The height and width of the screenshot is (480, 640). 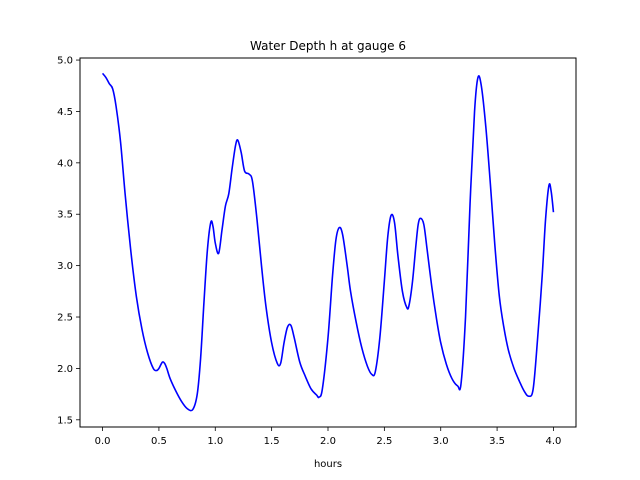 I want to click on x-tick-label: 0.0, so click(x=103, y=441).